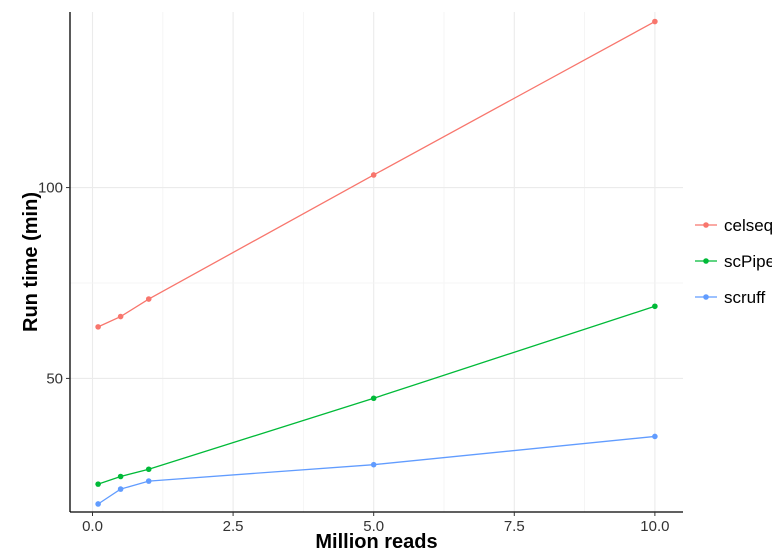 This screenshot has width=772, height=555. Describe the element at coordinates (92, 526) in the screenshot. I see `x-tick-label: 0.0` at that location.